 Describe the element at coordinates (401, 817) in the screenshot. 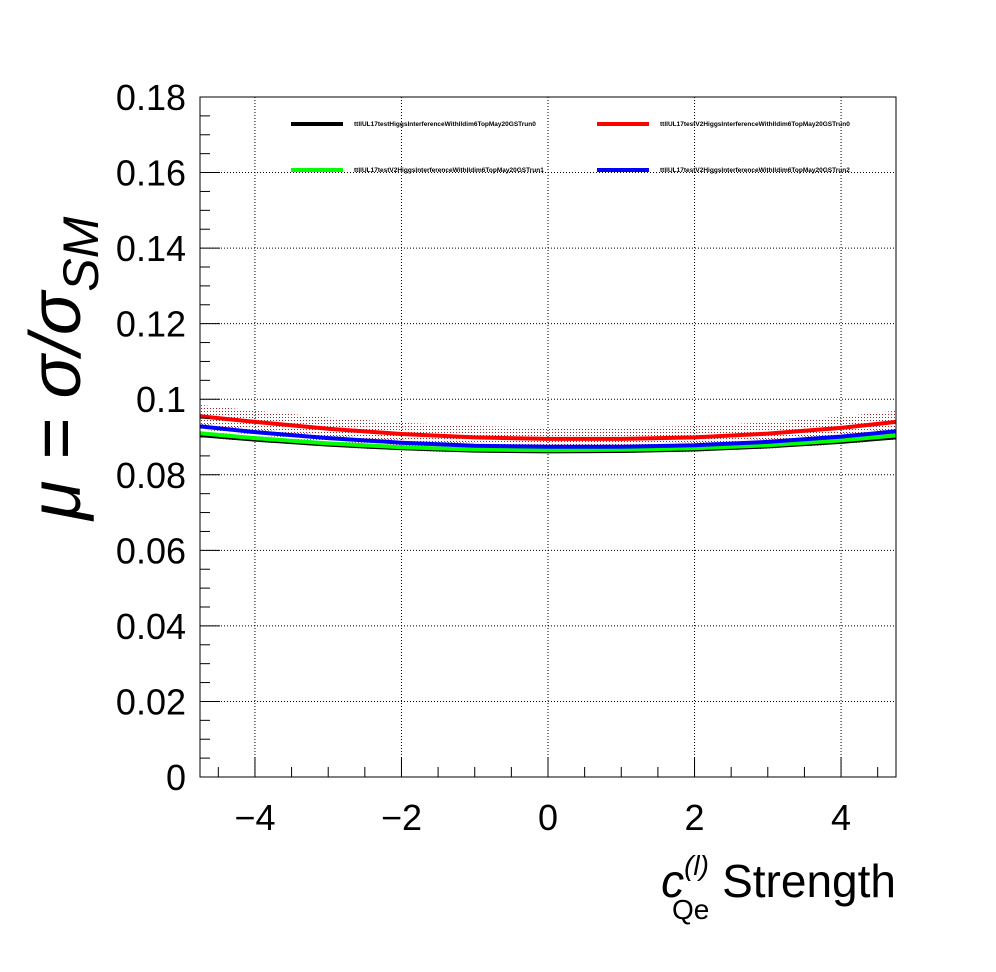

I see `x-tick-label: −2` at that location.